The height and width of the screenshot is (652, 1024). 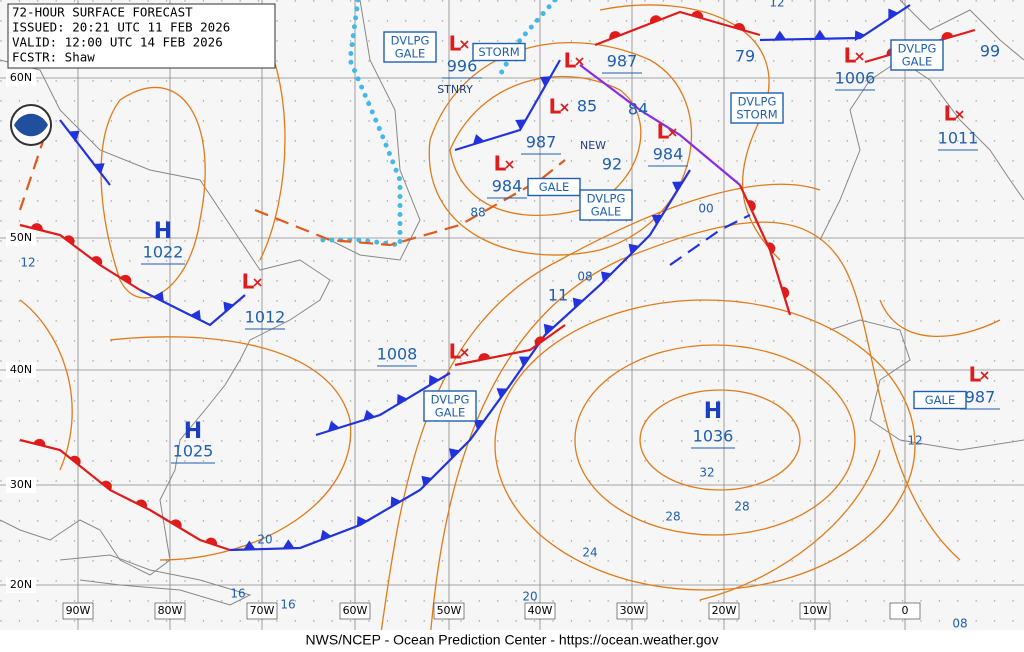 What do you see at coordinates (990, 51) in the screenshot?
I see `isobar-label: 99` at bounding box center [990, 51].